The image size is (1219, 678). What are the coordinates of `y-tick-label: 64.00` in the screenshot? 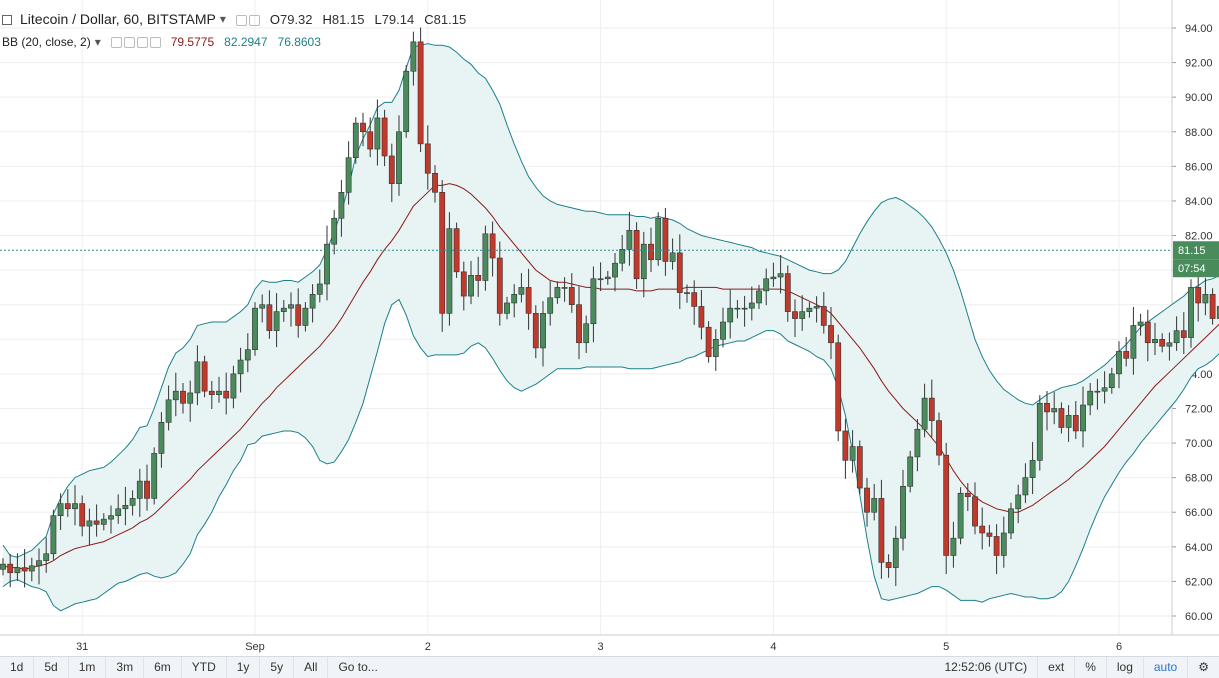 It's located at (1199, 548).